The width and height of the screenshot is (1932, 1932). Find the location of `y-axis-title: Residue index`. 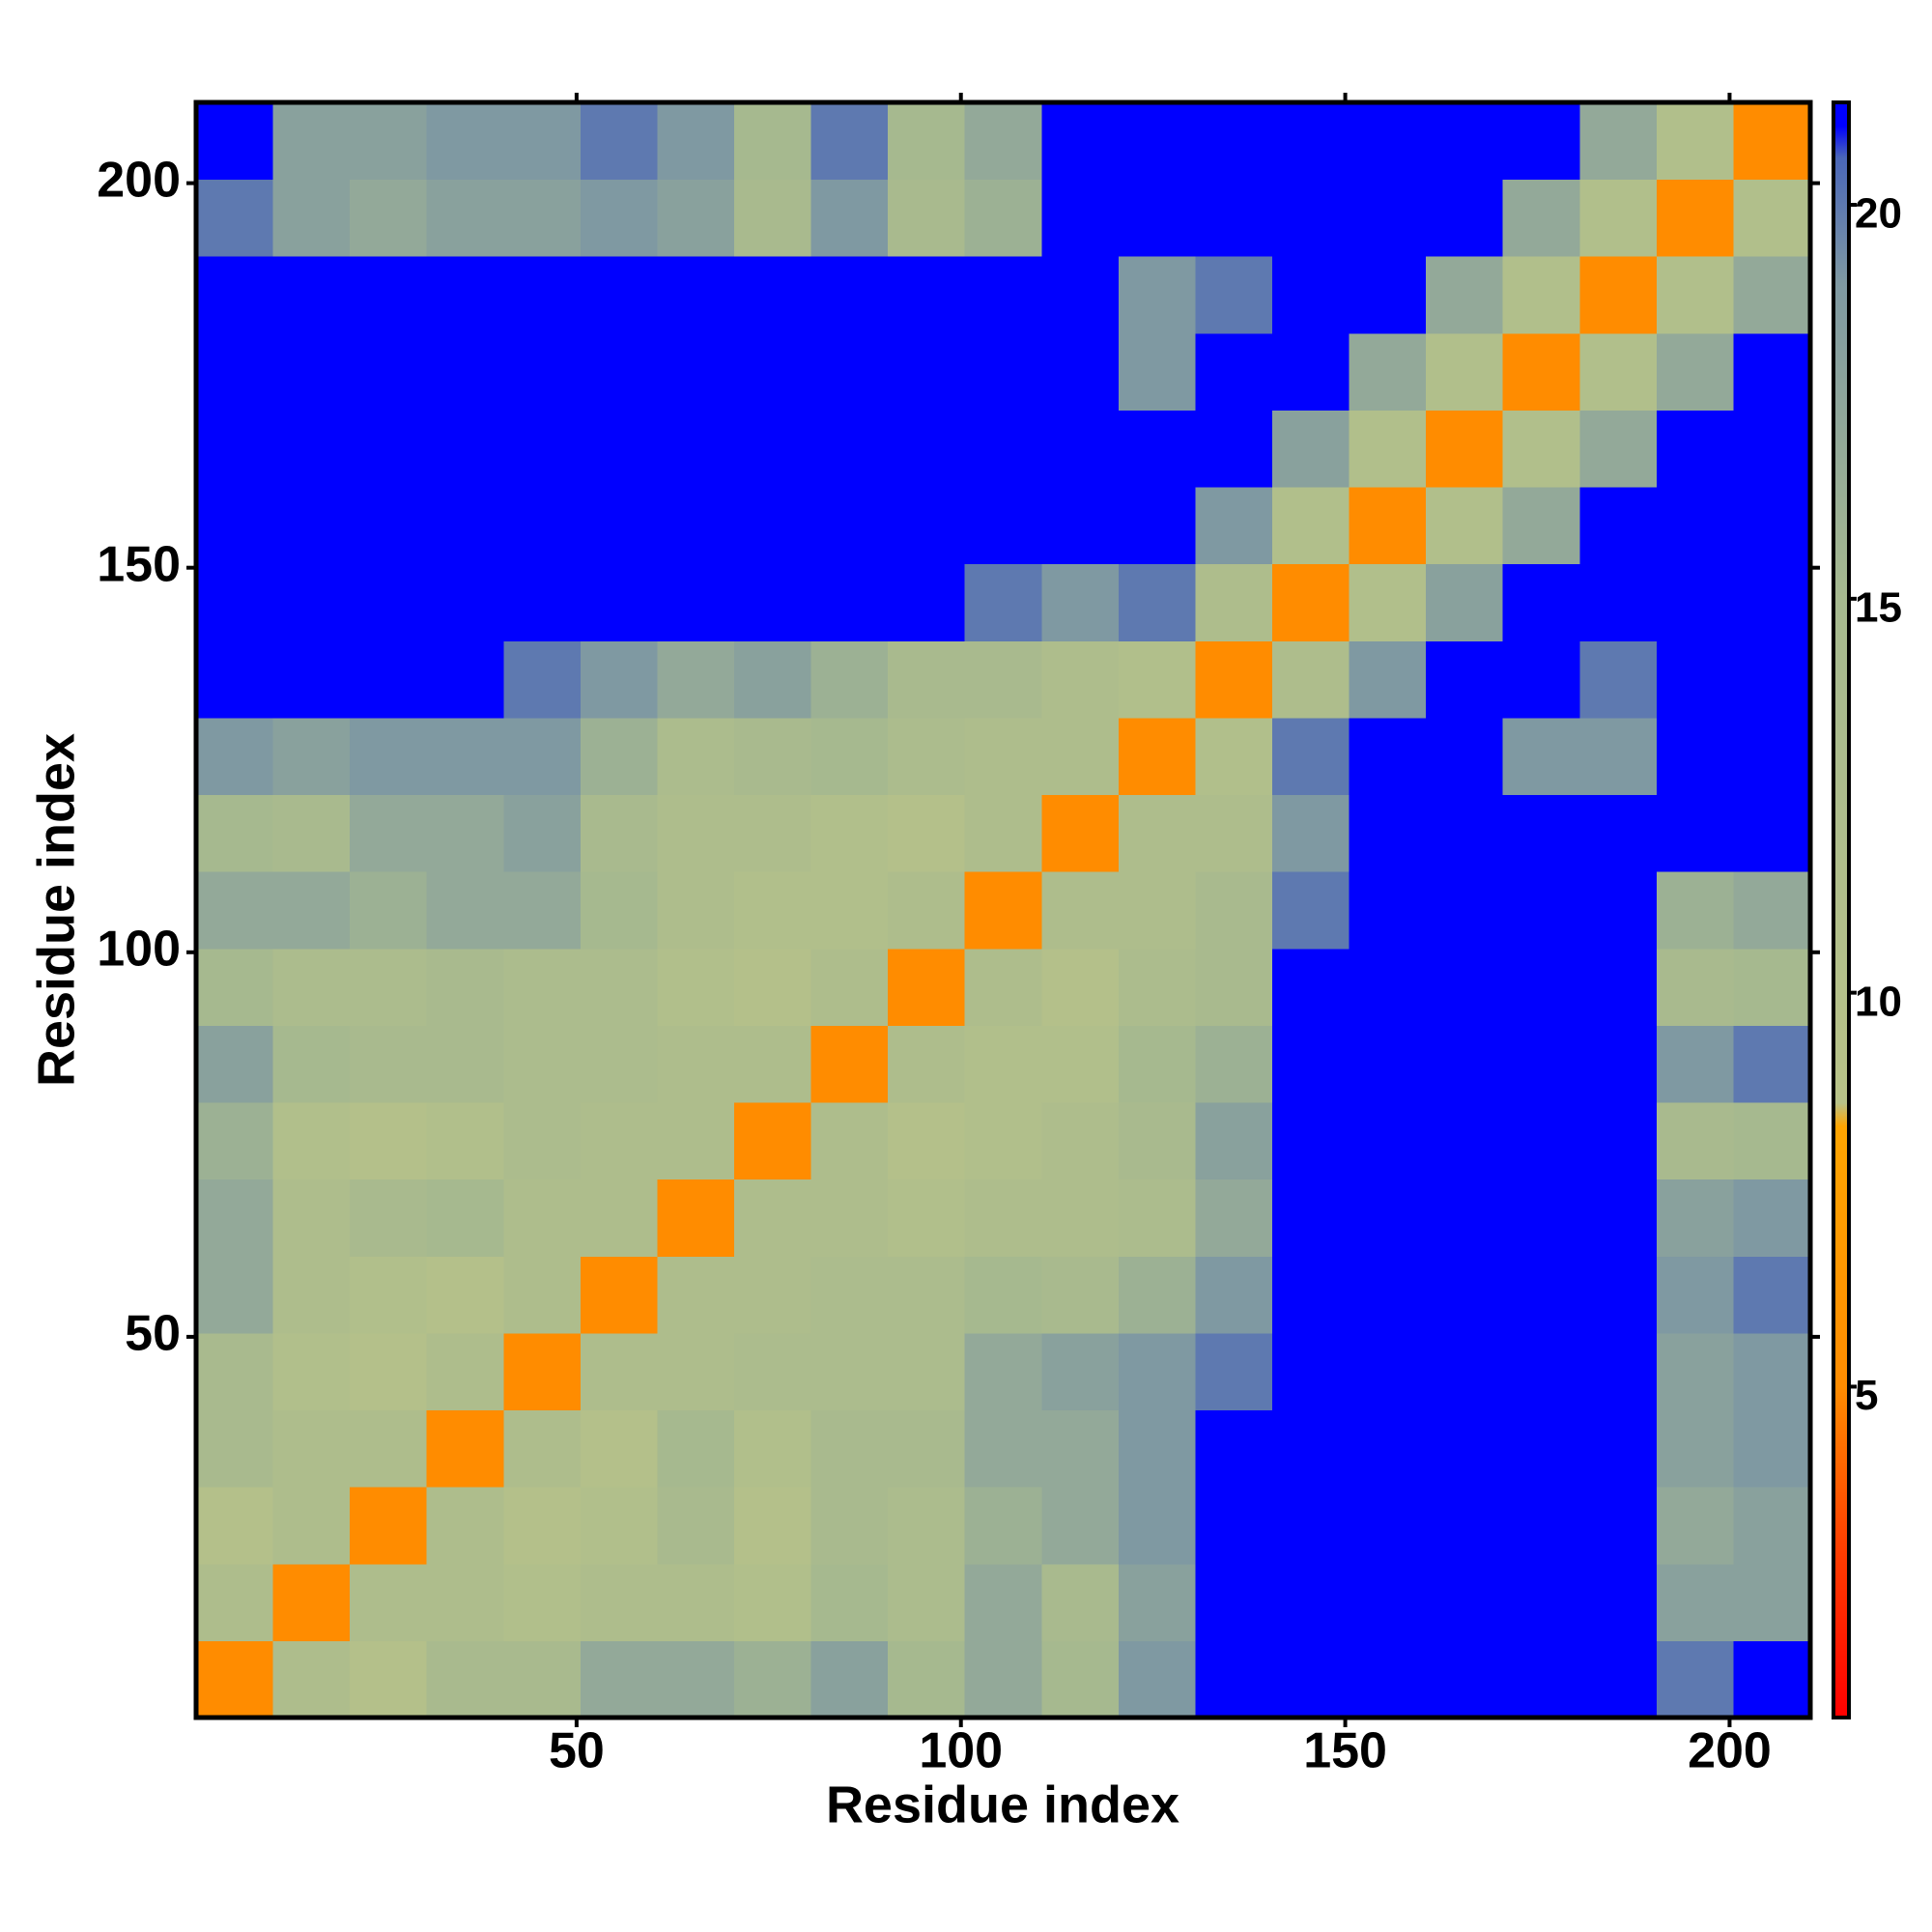

y-axis-title: Residue index is located at coordinates (56, 910).